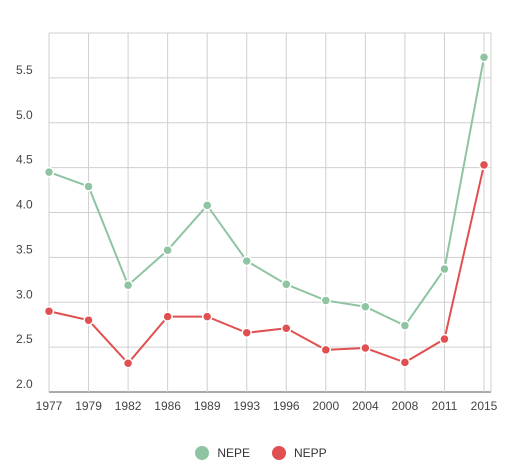 Image resolution: width=522 pixels, height=476 pixels. I want to click on legend-label-nepe: NEPE, so click(233, 453).